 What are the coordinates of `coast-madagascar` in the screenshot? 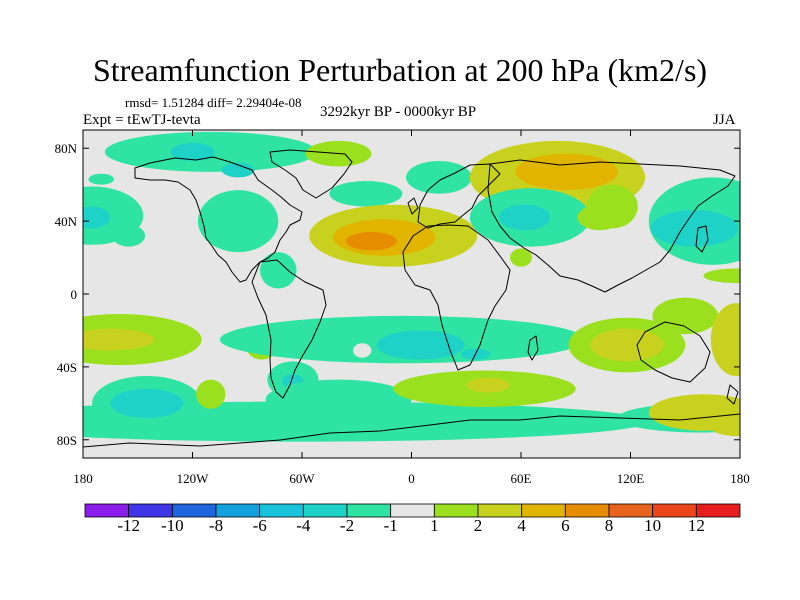 It's located at (533, 348).